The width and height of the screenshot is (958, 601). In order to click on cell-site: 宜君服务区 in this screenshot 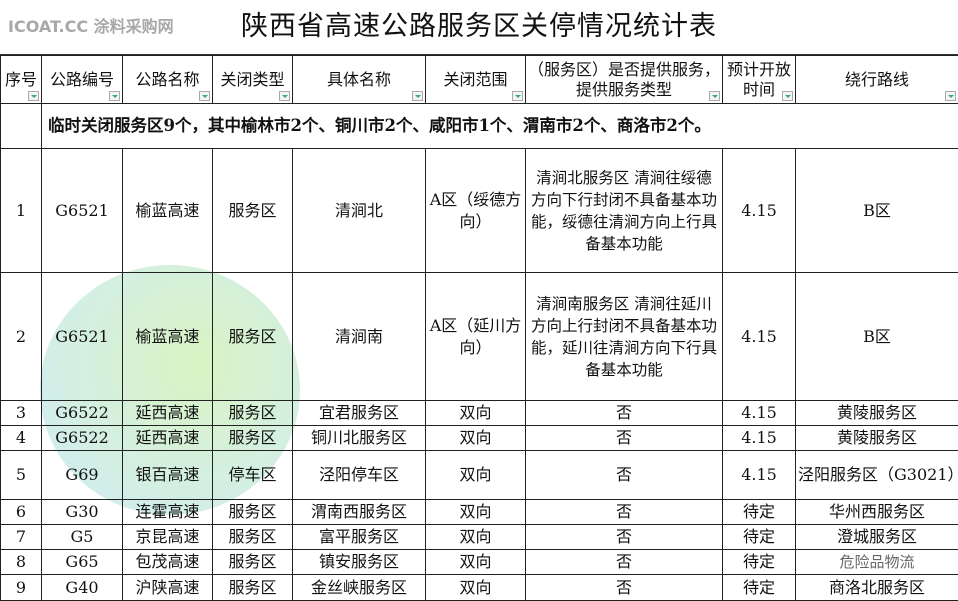, I will do `click(359, 413)`.